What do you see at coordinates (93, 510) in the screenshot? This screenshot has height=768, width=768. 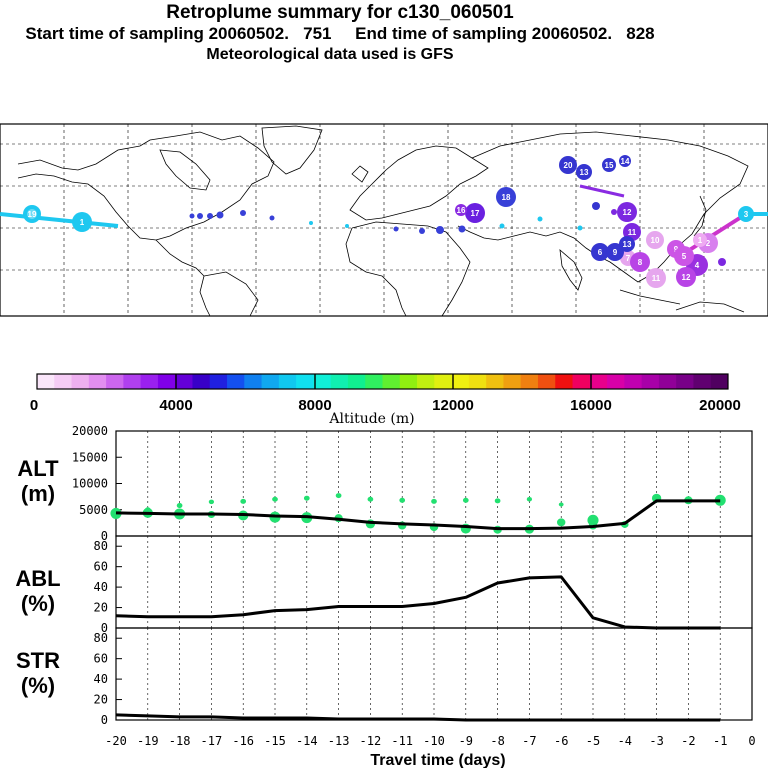 I see `alt-ytick-label: 5000` at bounding box center [93, 510].